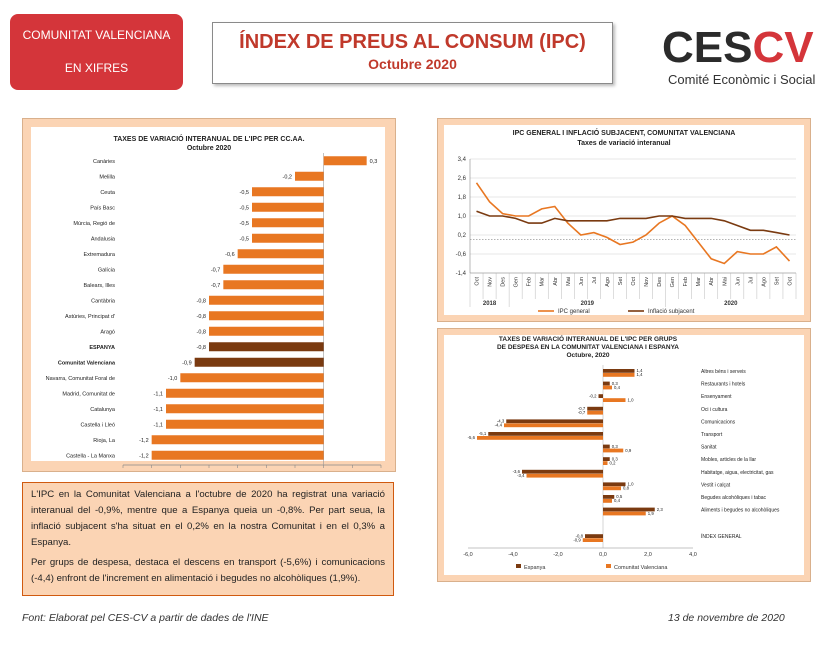 The image size is (832, 649). What do you see at coordinates (172, 379) in the screenshot?
I see `data-label: -1,0` at bounding box center [172, 379].